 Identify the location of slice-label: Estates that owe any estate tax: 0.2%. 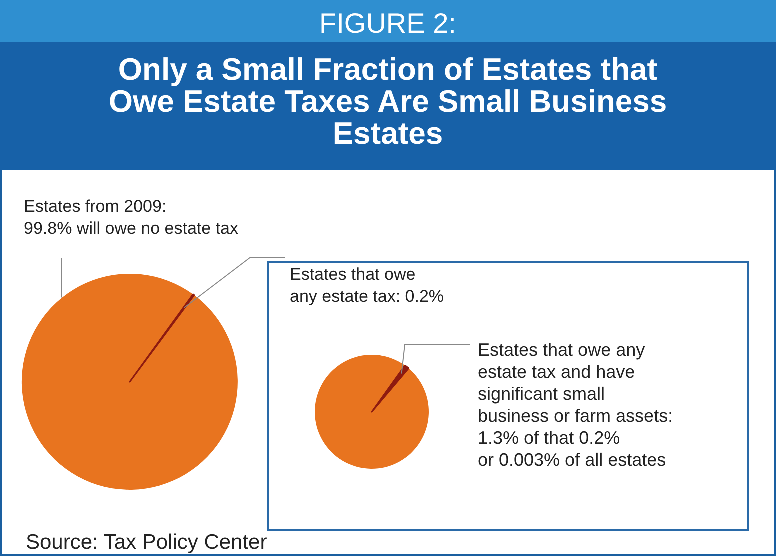
(367, 285).